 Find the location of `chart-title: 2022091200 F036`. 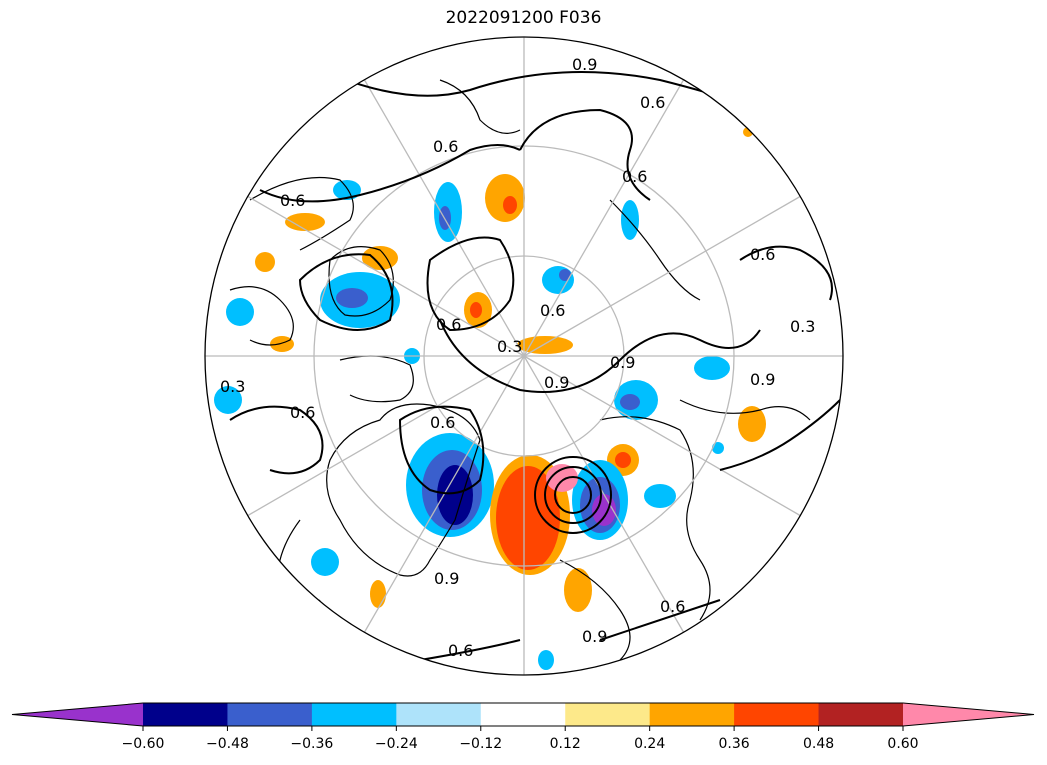

chart-title: 2022091200 F036 is located at coordinates (523, 18).